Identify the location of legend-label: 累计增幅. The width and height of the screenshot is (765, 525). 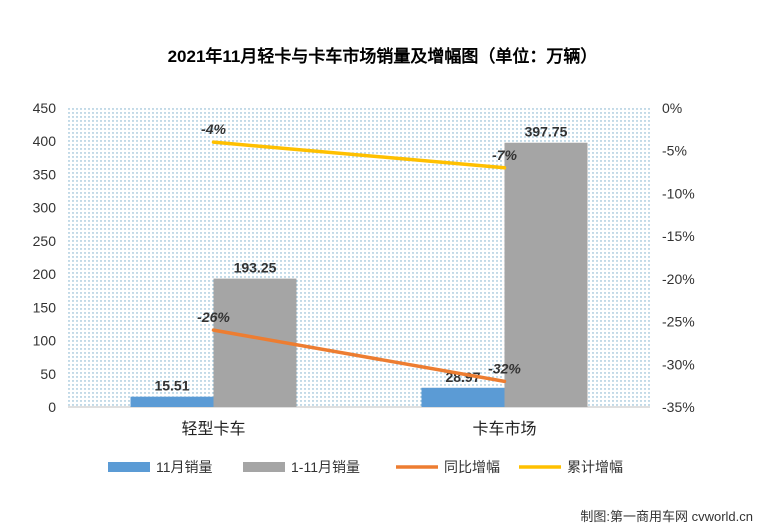
(595, 467).